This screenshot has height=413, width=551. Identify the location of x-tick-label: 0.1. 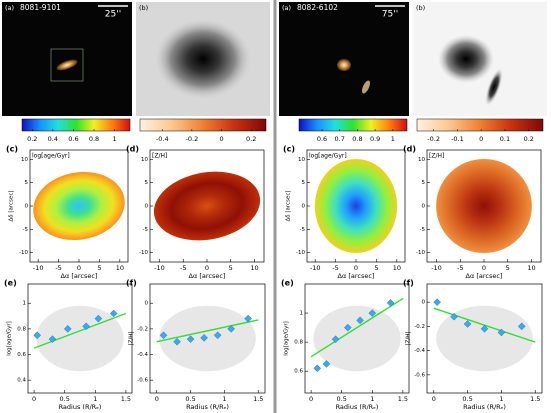
(505, 139).